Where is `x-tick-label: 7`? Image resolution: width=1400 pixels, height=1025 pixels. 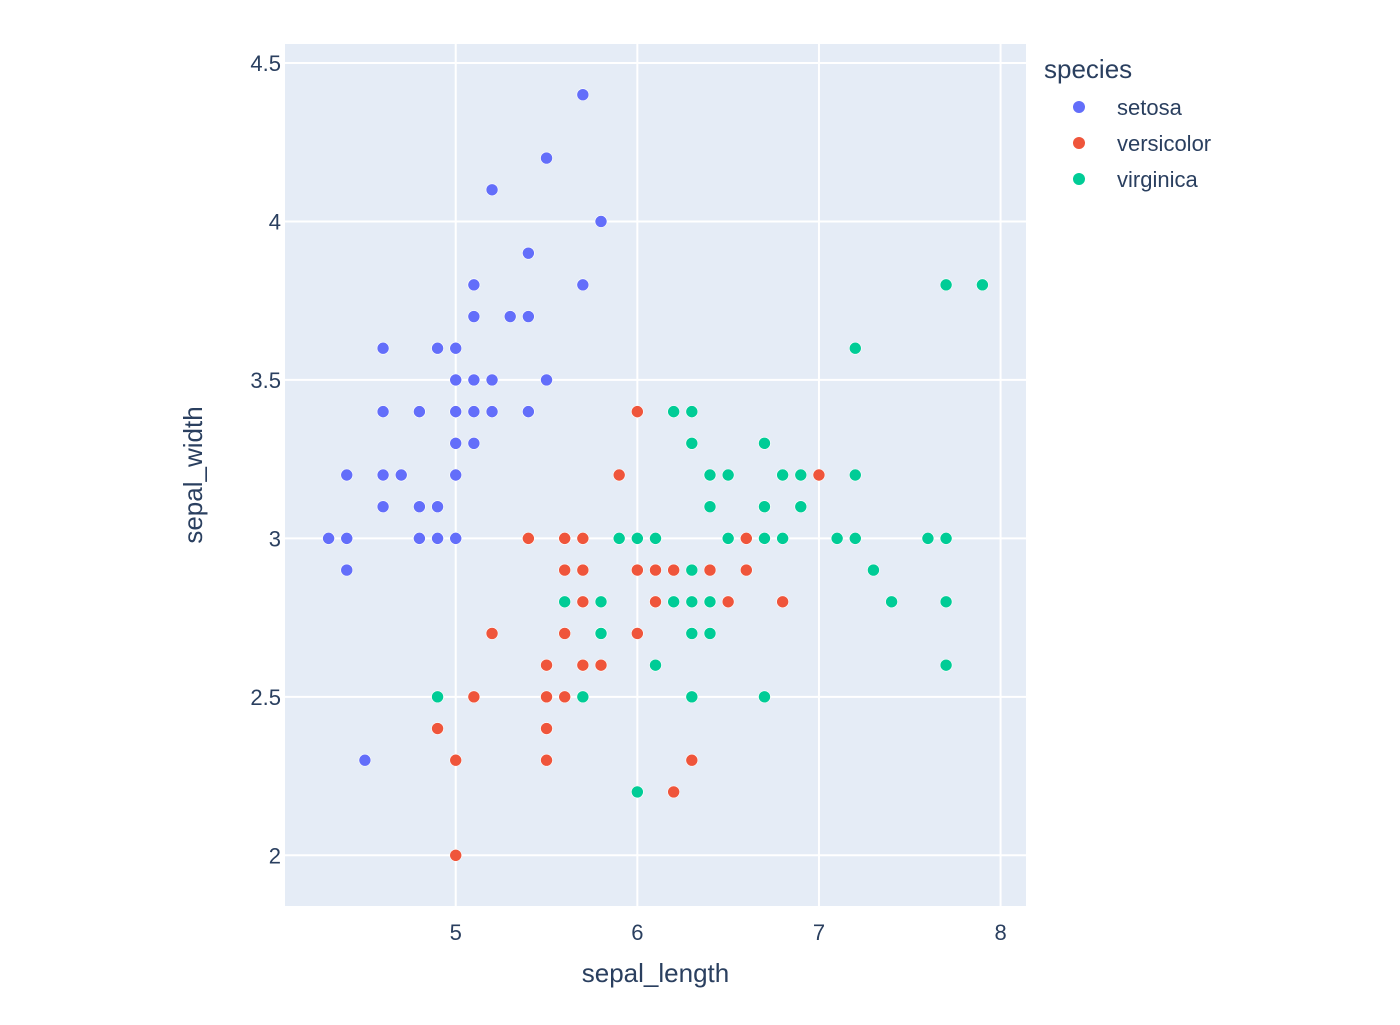 x-tick-label: 7 is located at coordinates (819, 932).